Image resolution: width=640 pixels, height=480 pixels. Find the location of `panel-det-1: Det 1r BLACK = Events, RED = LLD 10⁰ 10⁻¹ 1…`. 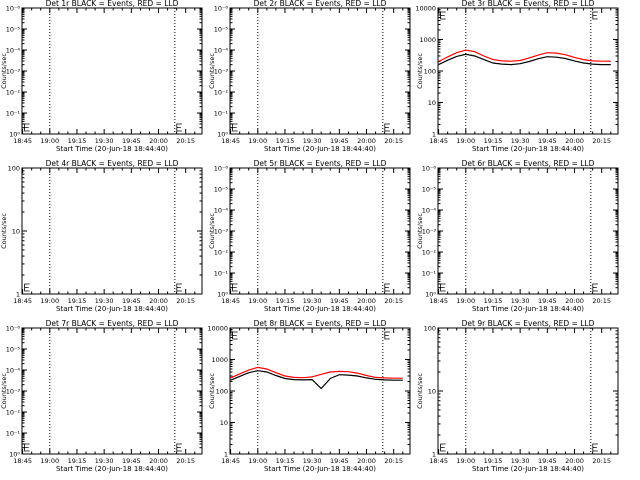

panel-det-1: Det 1r BLACK = Events, RED = LLD 10⁰ 10⁻¹ 1… is located at coordinates (101, 76).